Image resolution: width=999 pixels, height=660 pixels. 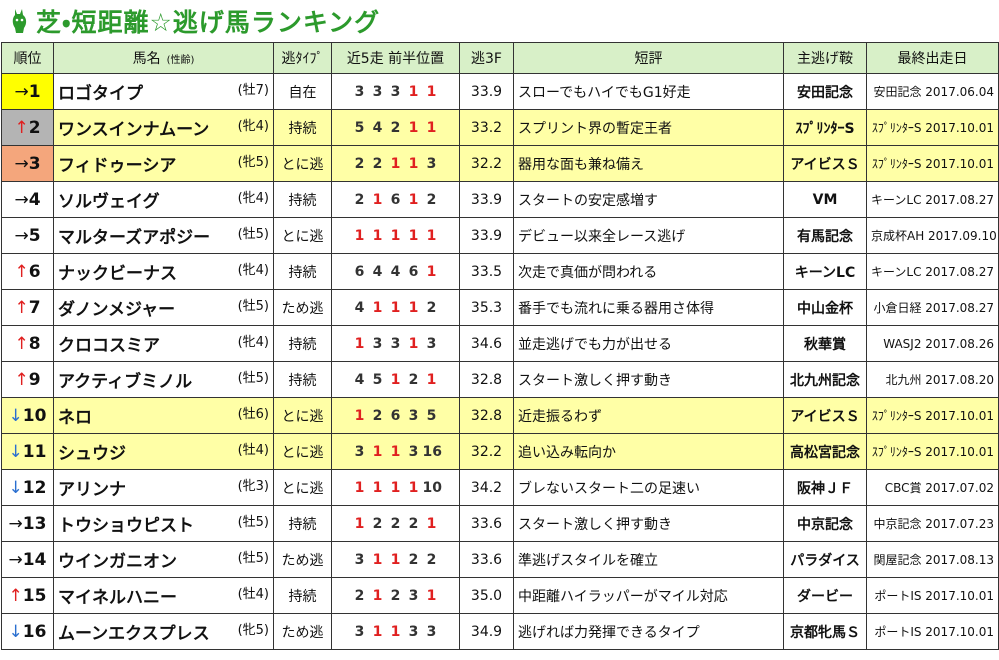 What do you see at coordinates (27, 415) in the screenshot?
I see `rank-cell: ↓10` at bounding box center [27, 415].